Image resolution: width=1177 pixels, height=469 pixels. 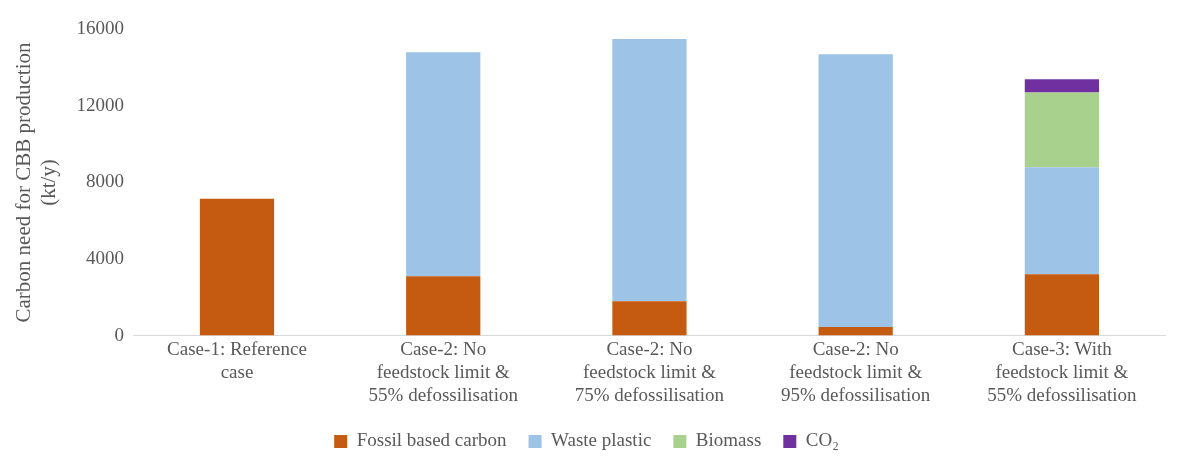 I want to click on y-tick-label: 0, so click(x=119, y=334).